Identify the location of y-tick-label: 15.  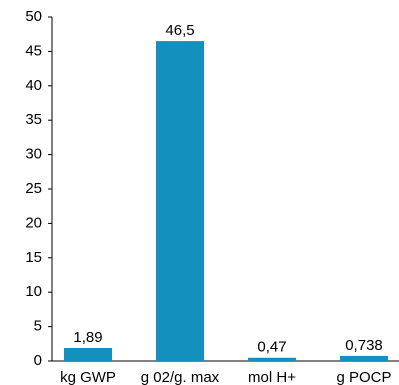
(33, 257).